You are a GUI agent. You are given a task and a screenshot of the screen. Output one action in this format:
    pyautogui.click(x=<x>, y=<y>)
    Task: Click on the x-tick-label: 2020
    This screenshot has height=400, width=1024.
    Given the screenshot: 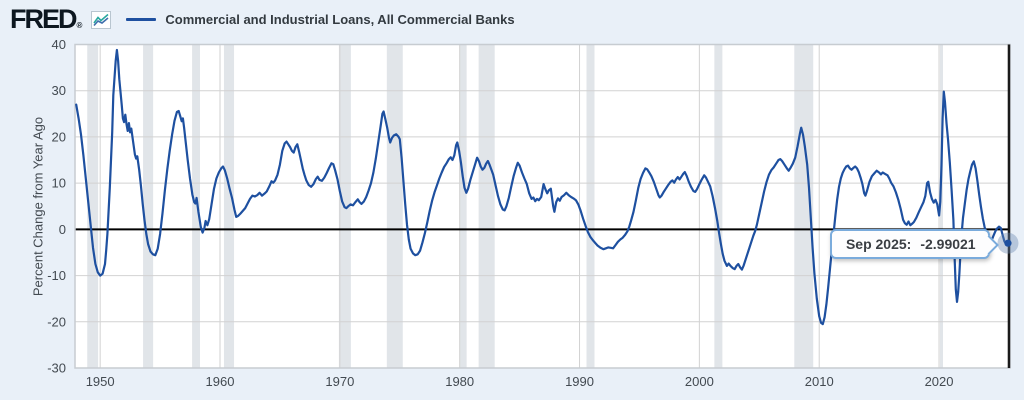 What is the action you would take?
    pyautogui.click(x=939, y=381)
    